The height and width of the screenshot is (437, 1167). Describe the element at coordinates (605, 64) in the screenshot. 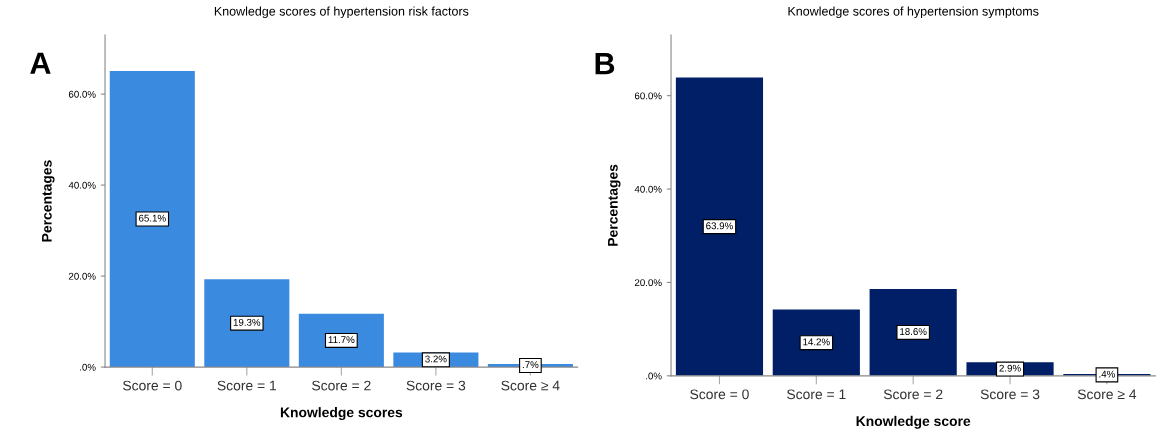

I see `text: B` at that location.